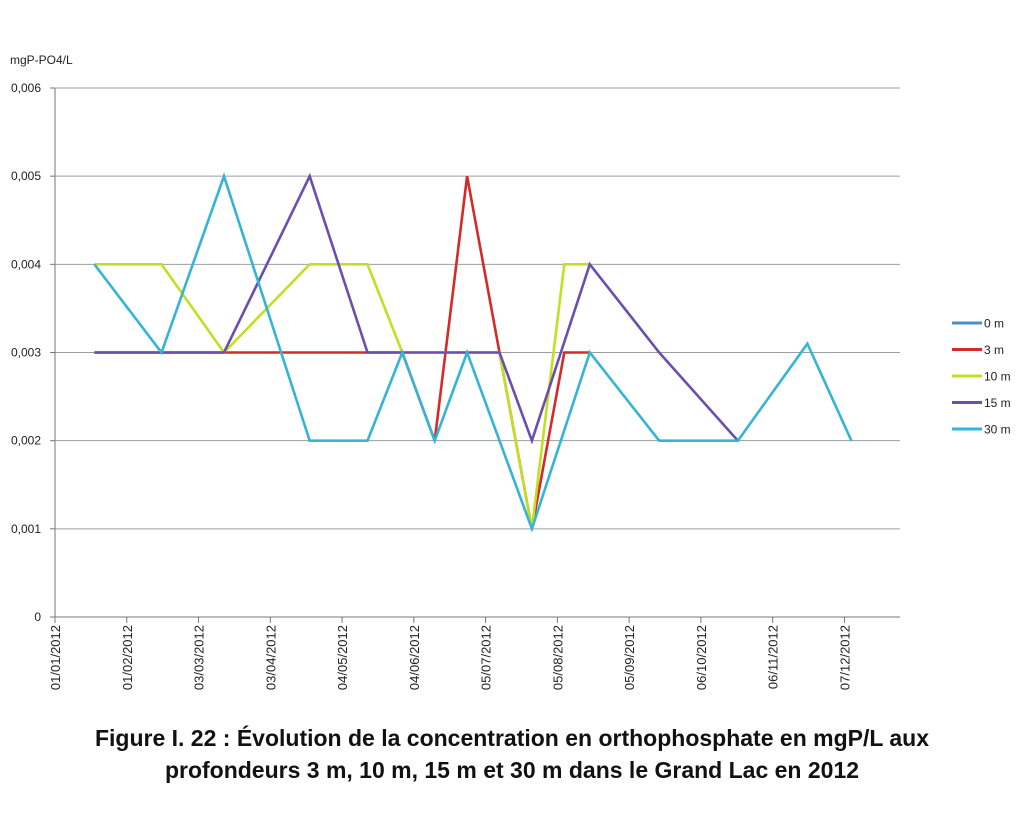 The height and width of the screenshot is (827, 1024). I want to click on legend: 0 m 3 m 10 m 15 m 30 m, so click(981, 377).